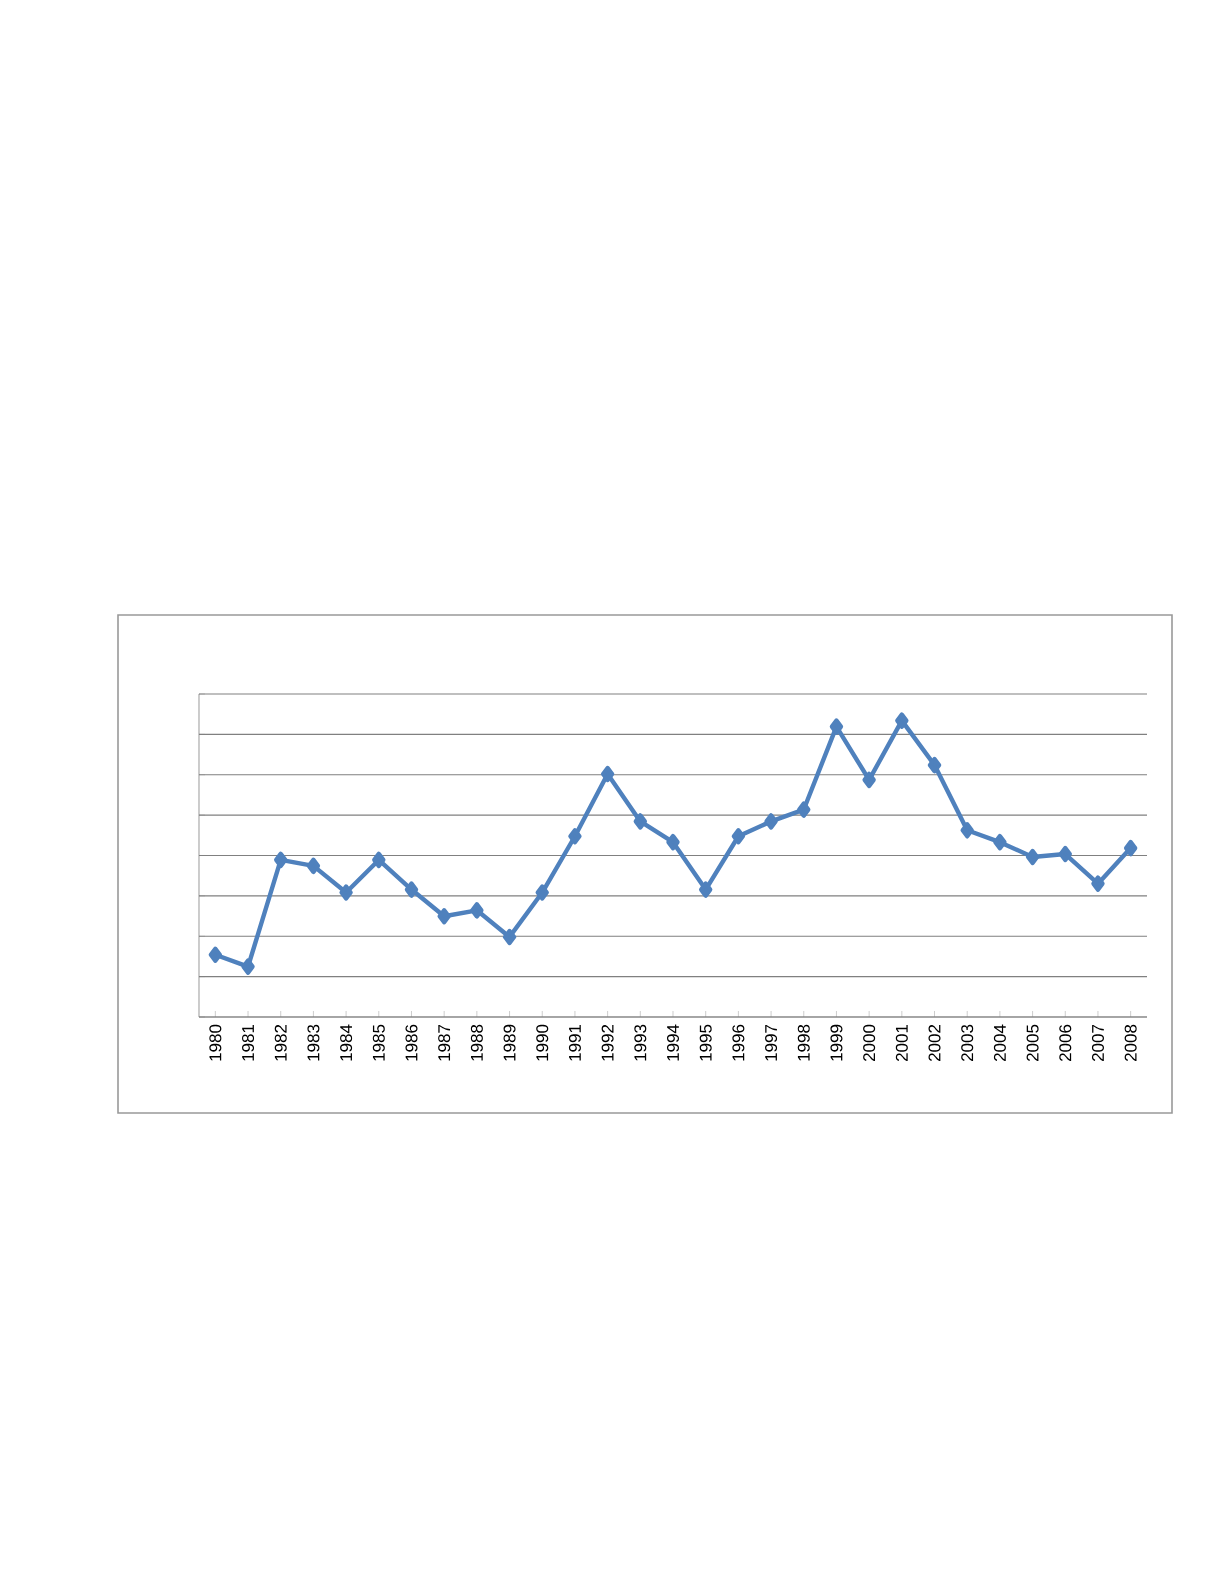 The height and width of the screenshot is (1585, 1225). I want to click on x-tick-label: 1992, so click(607, 1042).